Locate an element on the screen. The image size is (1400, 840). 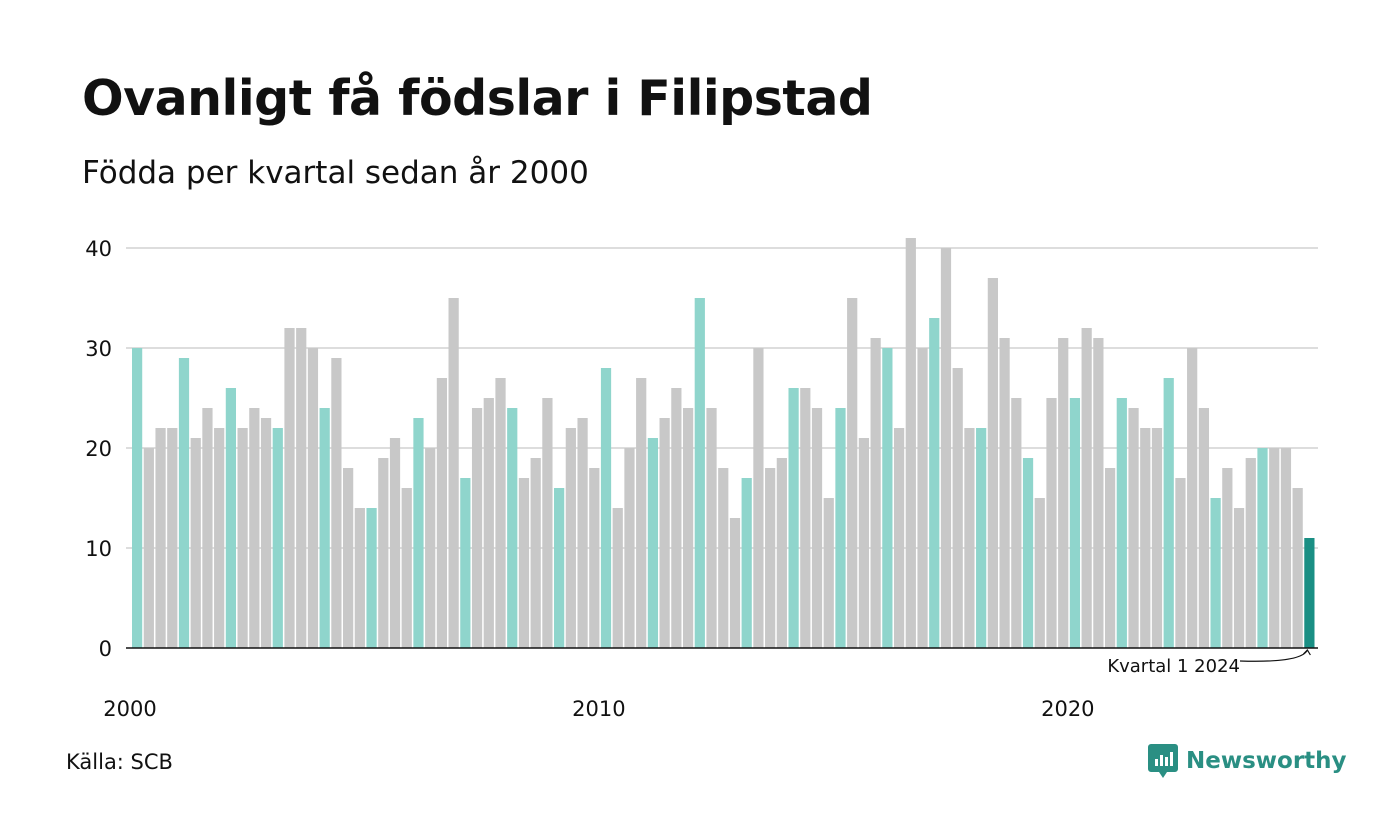
chart-title: Ovanligt få födslar i Filipstad is located at coordinates (477, 98).